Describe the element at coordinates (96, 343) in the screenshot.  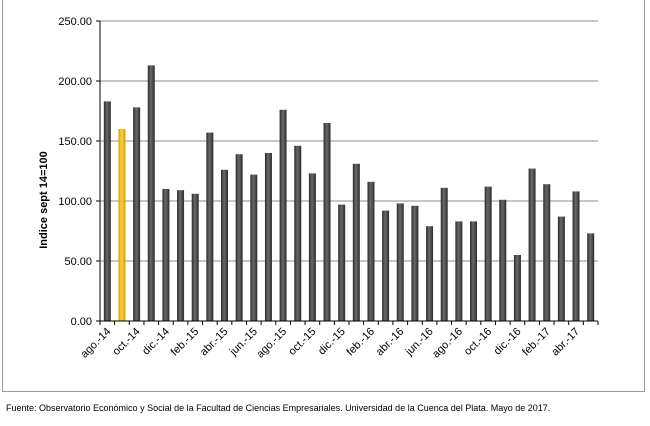
I see `x-tick-label: ago.-14` at that location.